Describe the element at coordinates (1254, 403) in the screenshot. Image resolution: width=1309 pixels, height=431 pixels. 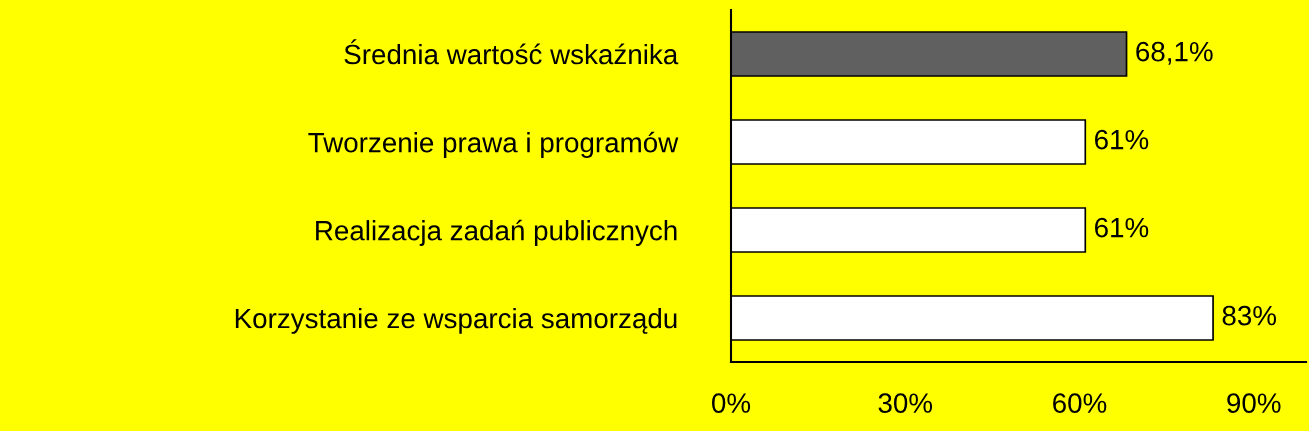
I see `x-tick-label: 90%` at that location.